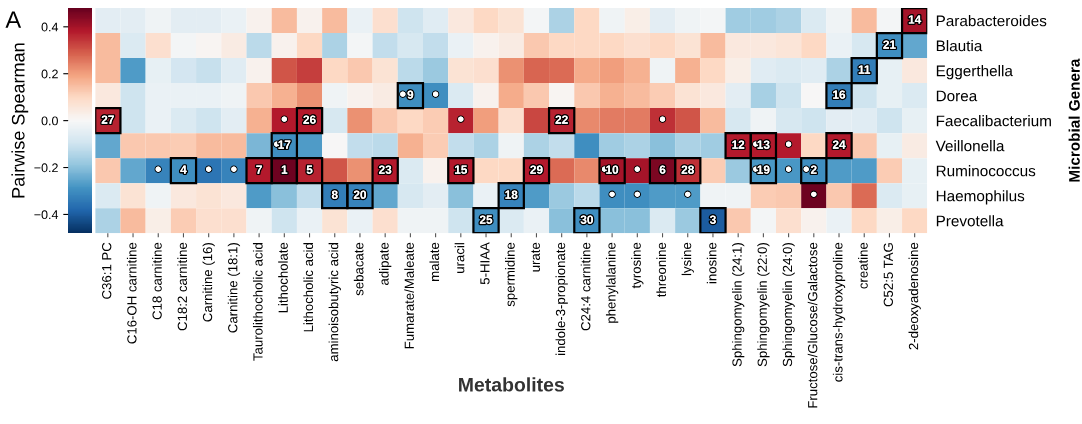 The height and width of the screenshot is (424, 1082). Describe the element at coordinates (763, 305) in the screenshot. I see `x-tick-label: Sphingomyelin (22:0)` at that location.